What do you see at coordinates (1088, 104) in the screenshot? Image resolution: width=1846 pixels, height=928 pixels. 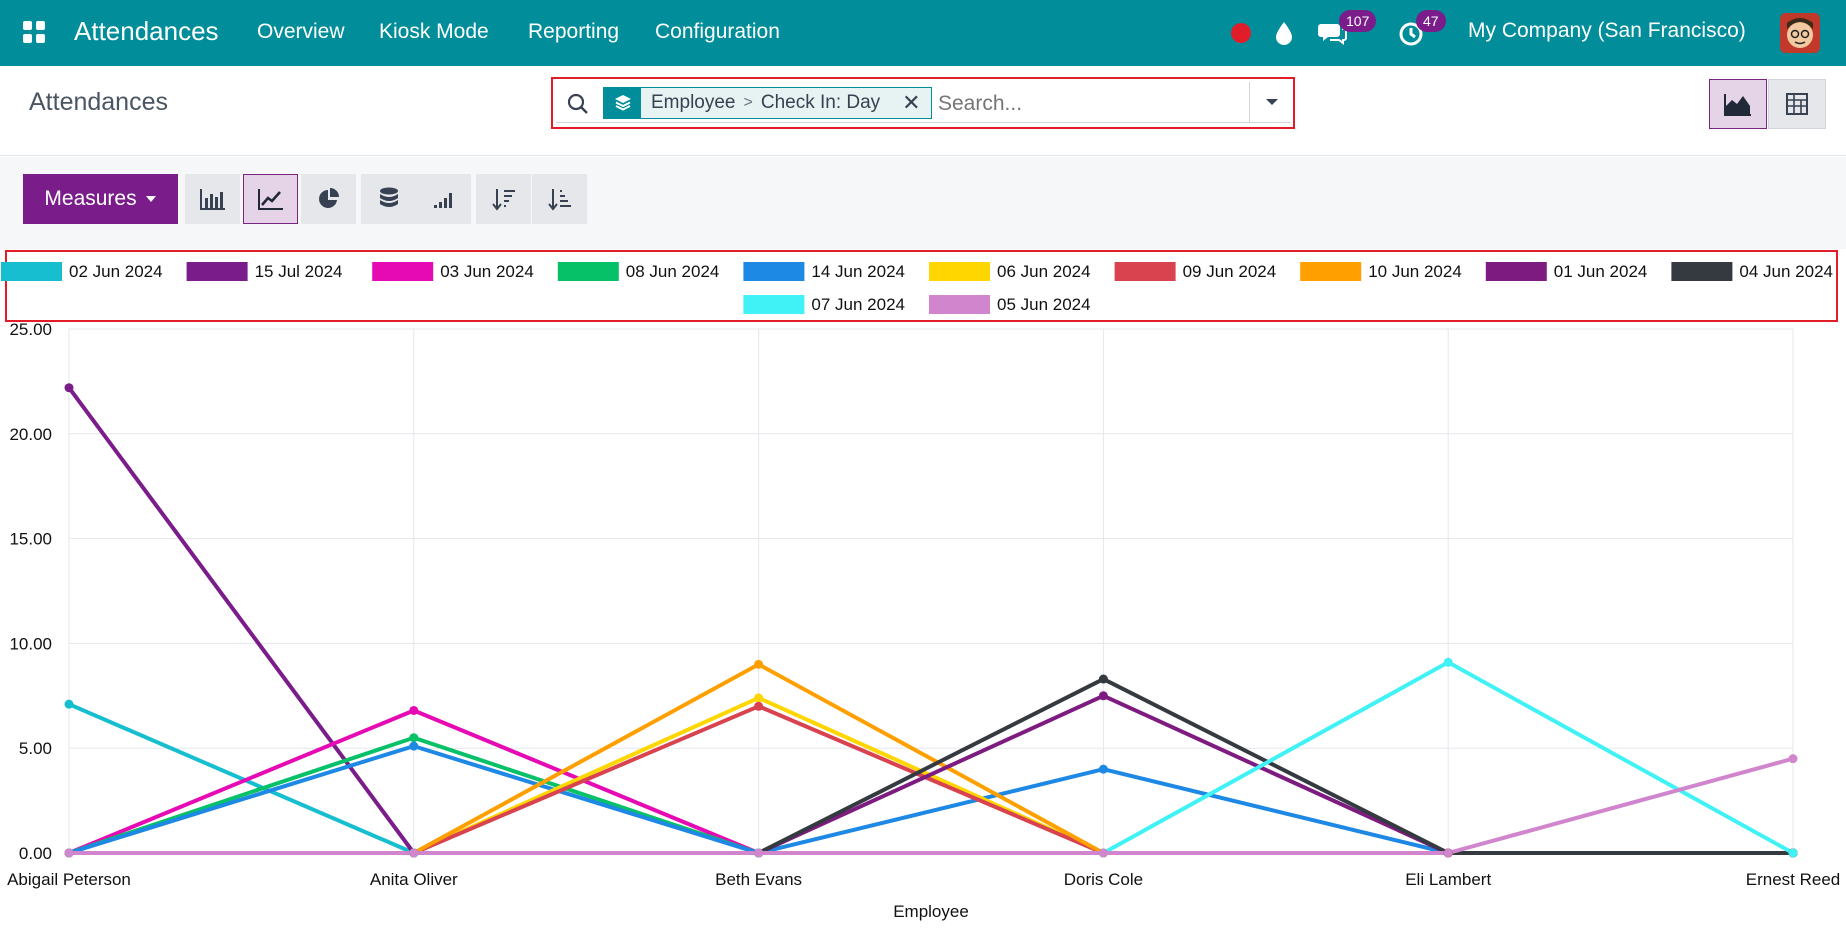 I see `search-input` at bounding box center [1088, 104].